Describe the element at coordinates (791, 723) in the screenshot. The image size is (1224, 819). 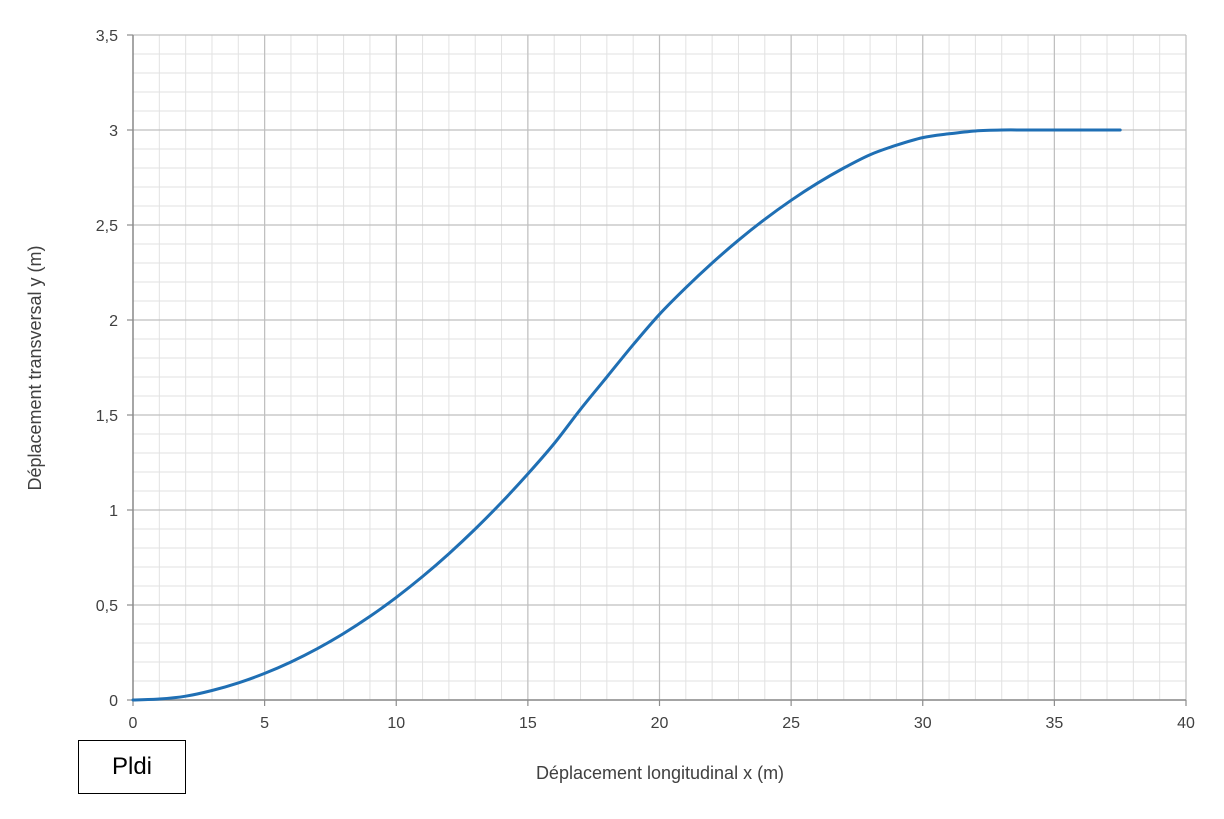
I see `x-tick-label: 25` at that location.